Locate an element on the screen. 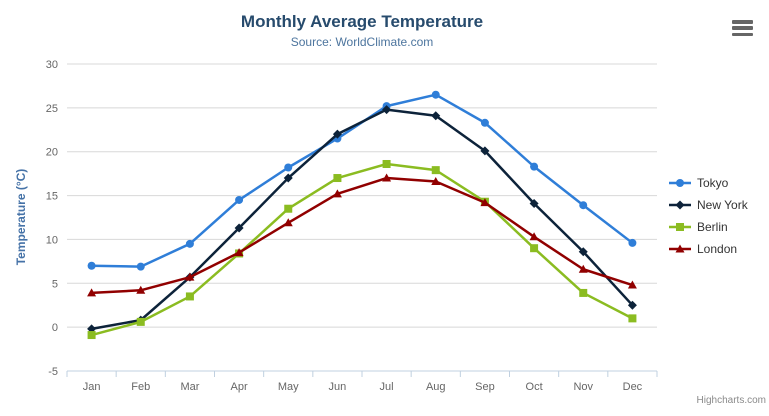  x-axis-label: Jun is located at coordinates (338, 387).